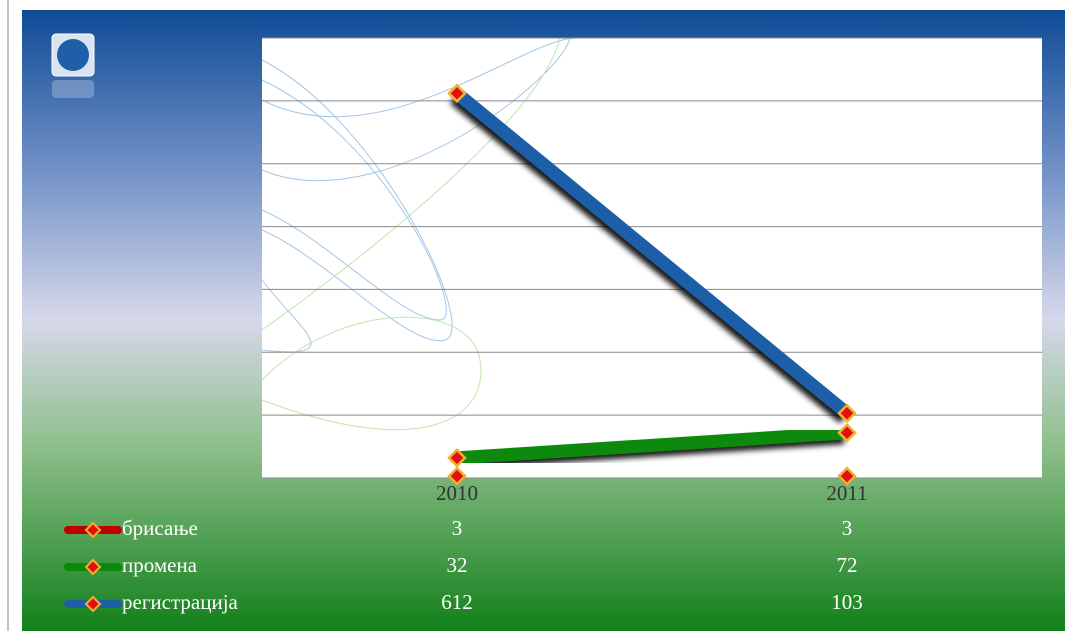 The image size is (1065, 631). I want to click on x-tick-label: 2011, so click(846, 493).